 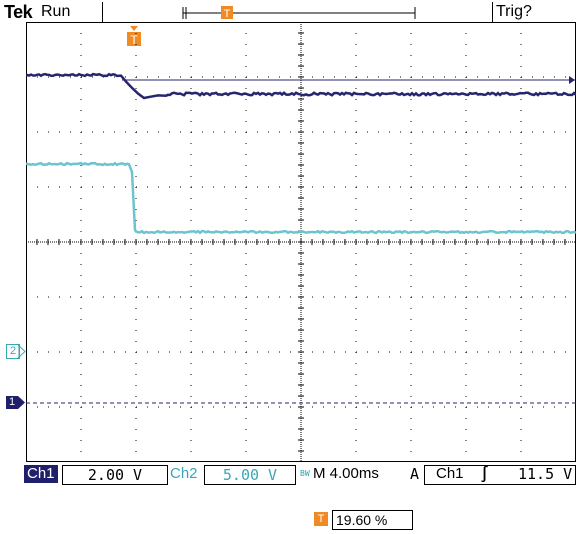 What do you see at coordinates (545, 474) in the screenshot?
I see `trigger-level: 11.5 V` at bounding box center [545, 474].